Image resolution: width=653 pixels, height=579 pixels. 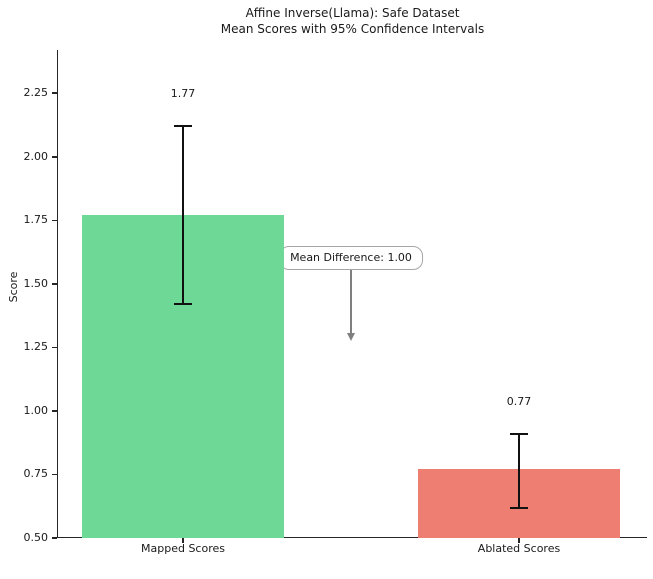 I want to click on bar-value-label: 1.77, so click(x=183, y=94).